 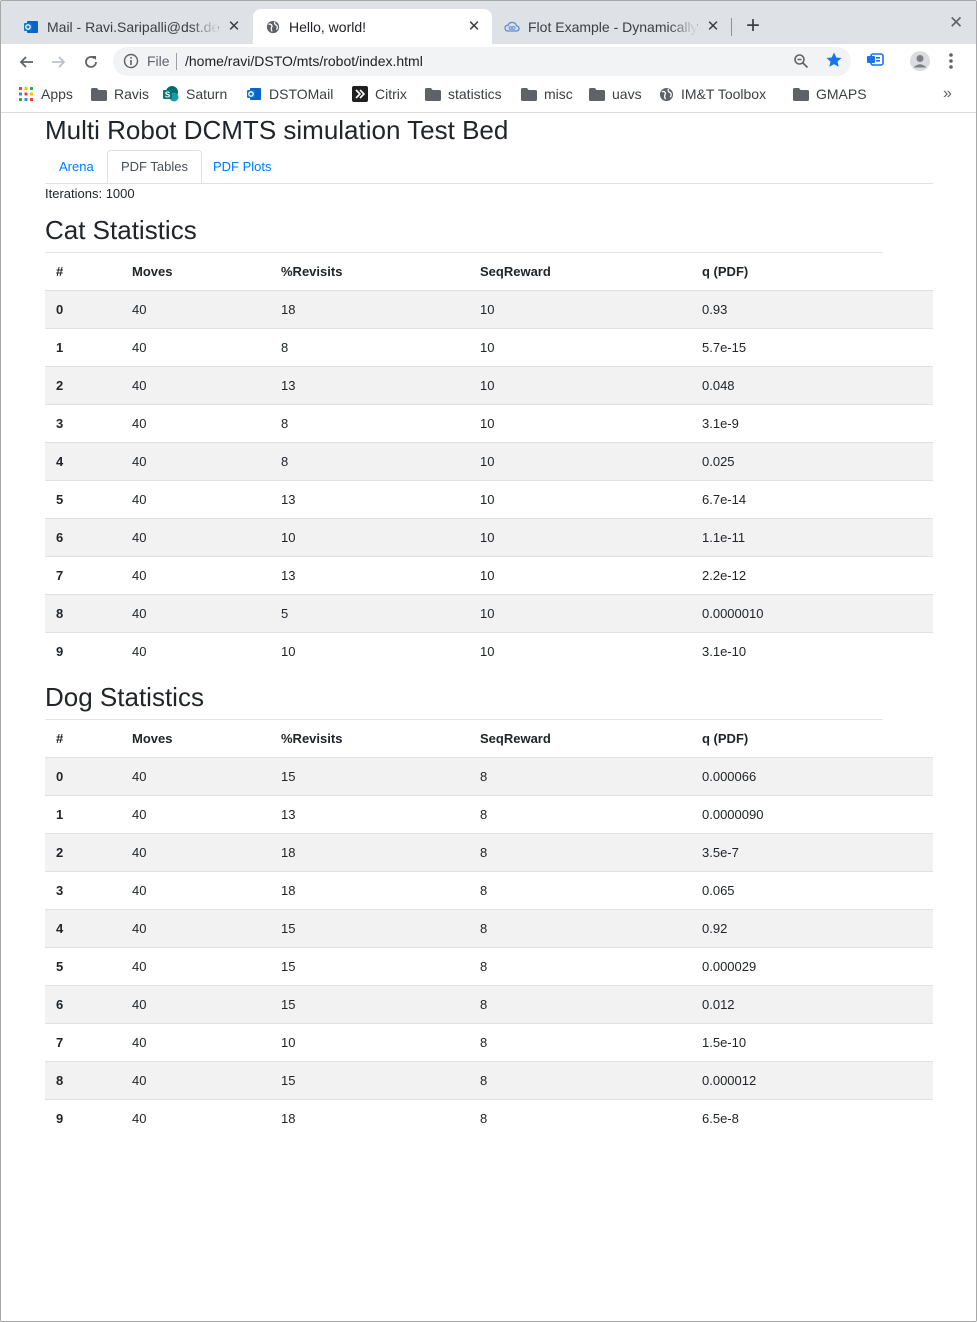 What do you see at coordinates (611, 26) in the screenshot?
I see `tab-flot-example: Flot Example - Dynamically ✕` at bounding box center [611, 26].